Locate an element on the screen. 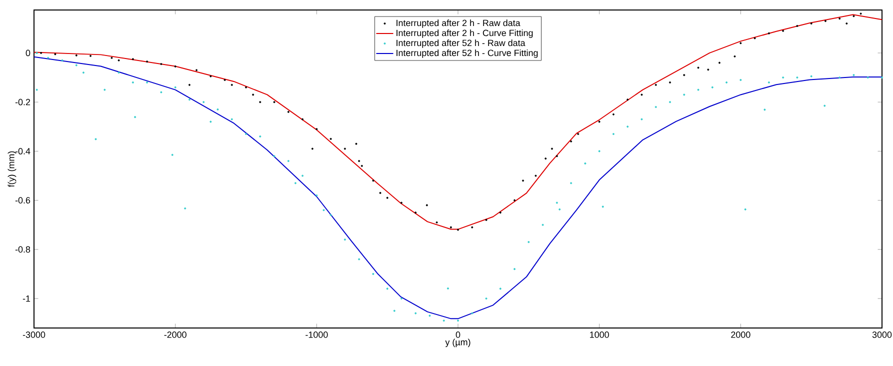 The height and width of the screenshot is (366, 893). x-tick-label: -3000 is located at coordinates (34, 335).